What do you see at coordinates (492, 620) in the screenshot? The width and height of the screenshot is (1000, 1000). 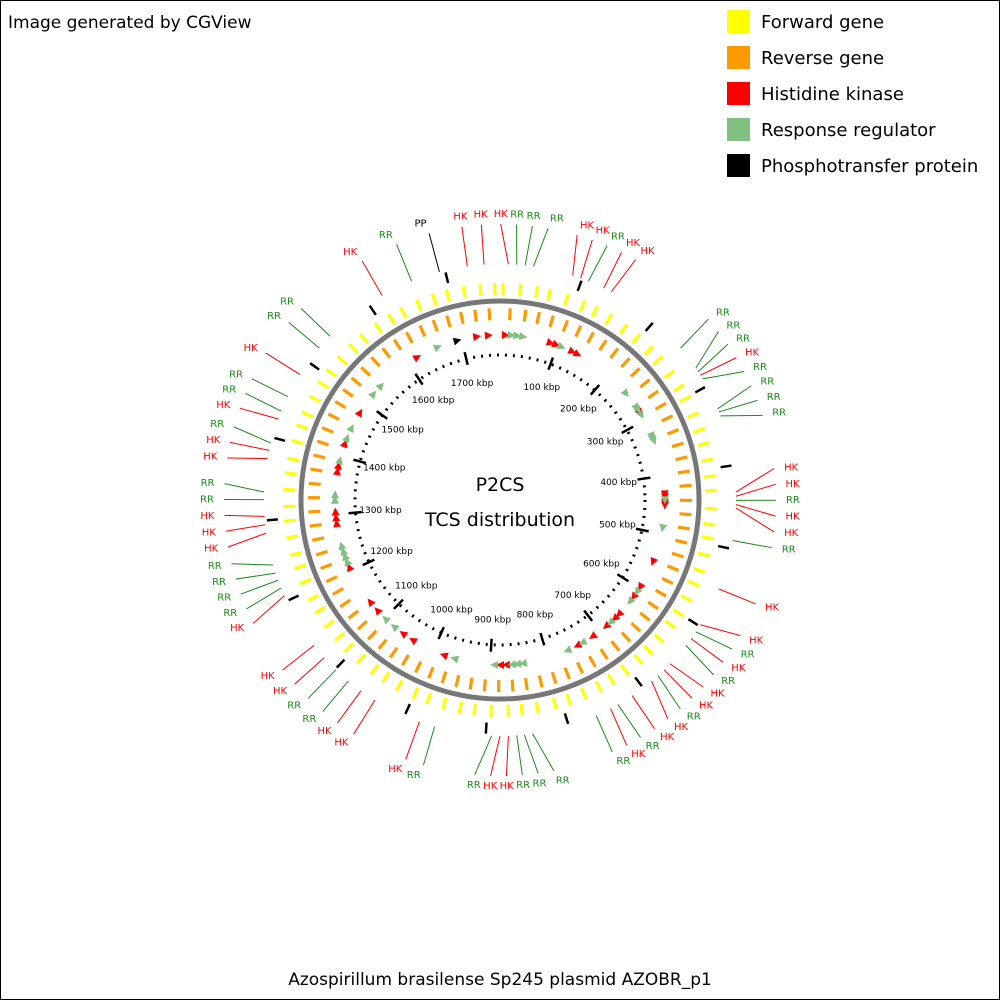 I see `tick-label: 900 kbp` at bounding box center [492, 620].